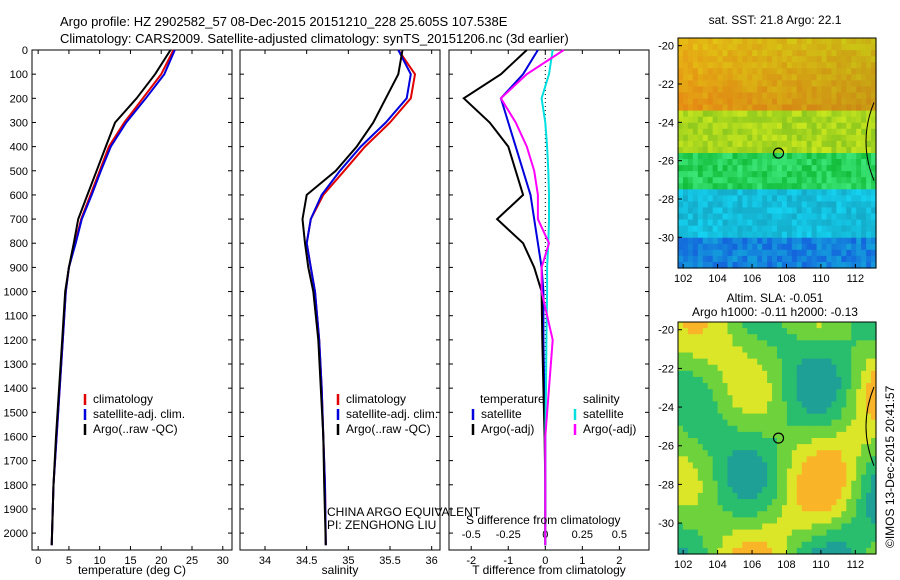 The image size is (900, 580). What do you see at coordinates (619, 535) in the screenshot?
I see `s-diff-tick-label: 0.5` at bounding box center [619, 535].